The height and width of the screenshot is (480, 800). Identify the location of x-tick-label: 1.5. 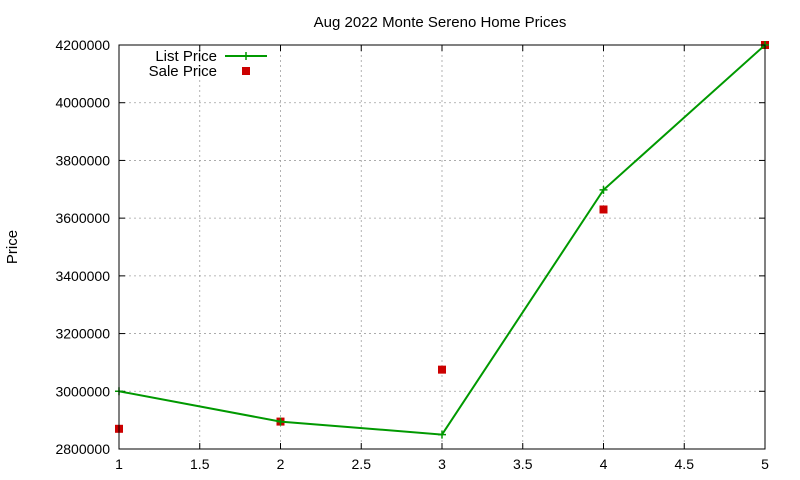
(200, 464).